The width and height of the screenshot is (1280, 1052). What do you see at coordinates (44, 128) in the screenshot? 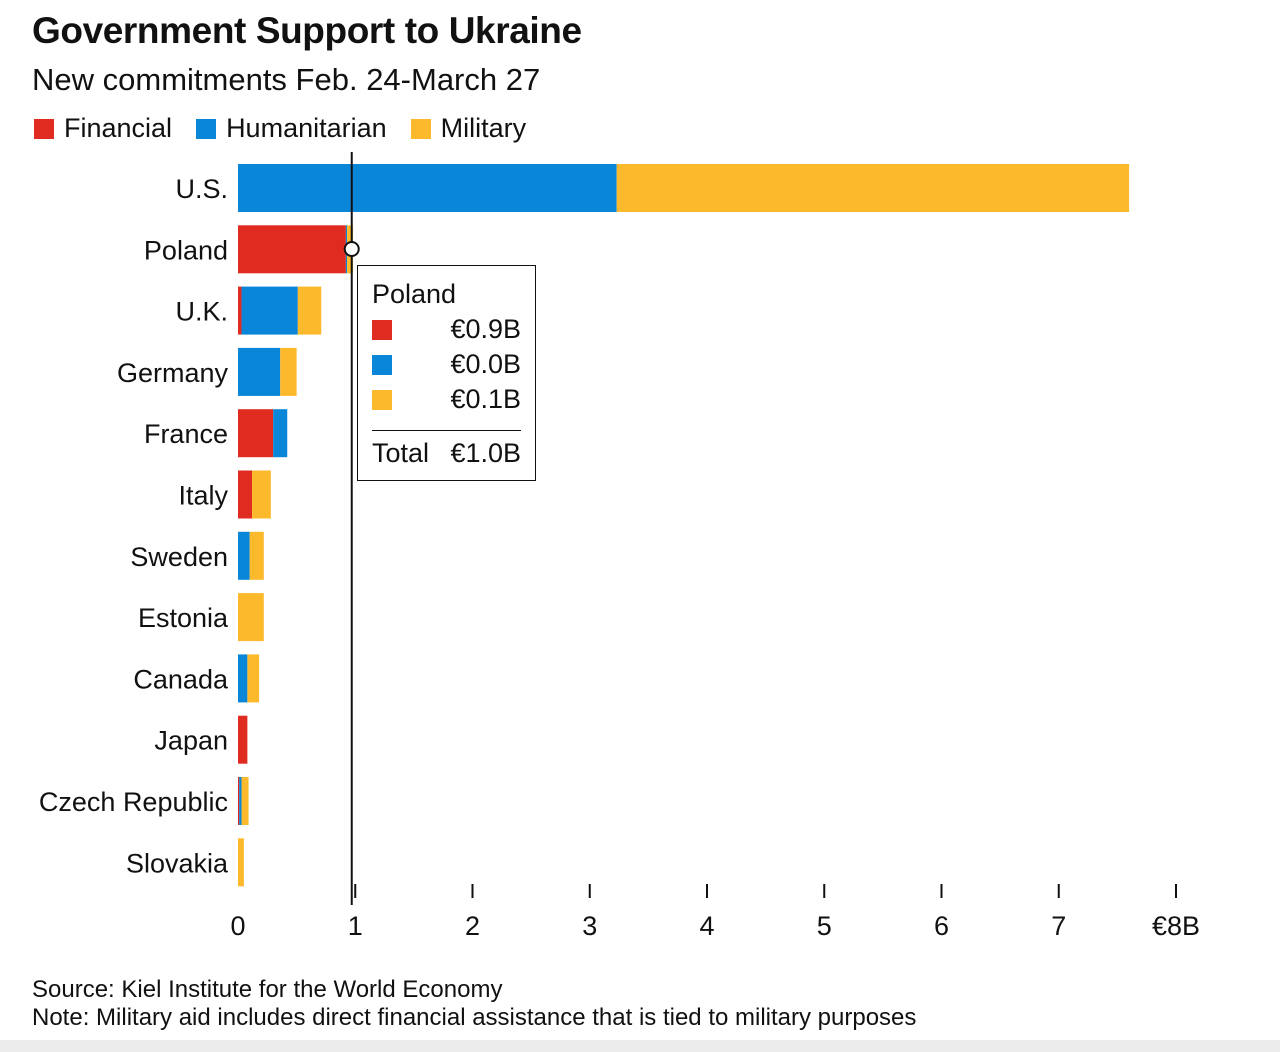
I see `legend-swatch-financial` at bounding box center [44, 128].